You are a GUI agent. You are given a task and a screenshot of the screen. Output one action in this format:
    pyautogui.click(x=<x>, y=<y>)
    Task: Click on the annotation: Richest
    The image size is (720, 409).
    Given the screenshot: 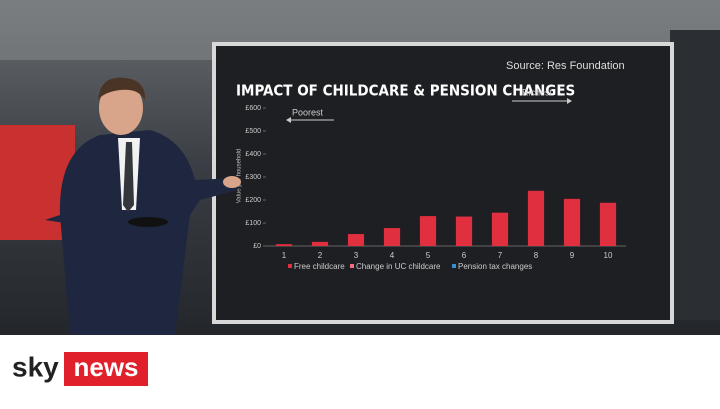 What is the action you would take?
    pyautogui.click(x=537, y=92)
    